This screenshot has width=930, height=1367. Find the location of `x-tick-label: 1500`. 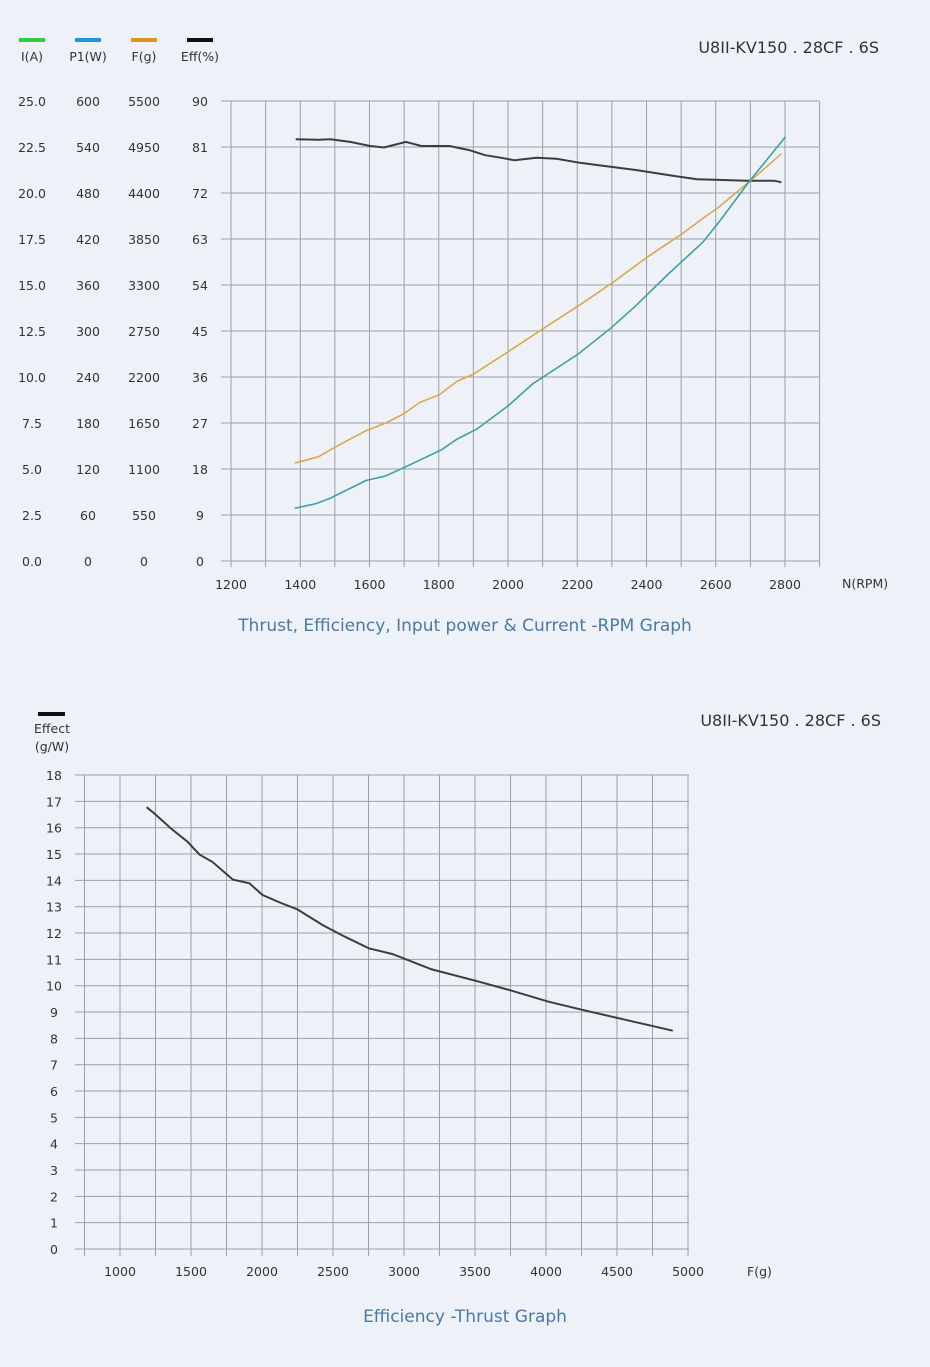

x-tick-label: 1500 is located at coordinates (191, 1271).